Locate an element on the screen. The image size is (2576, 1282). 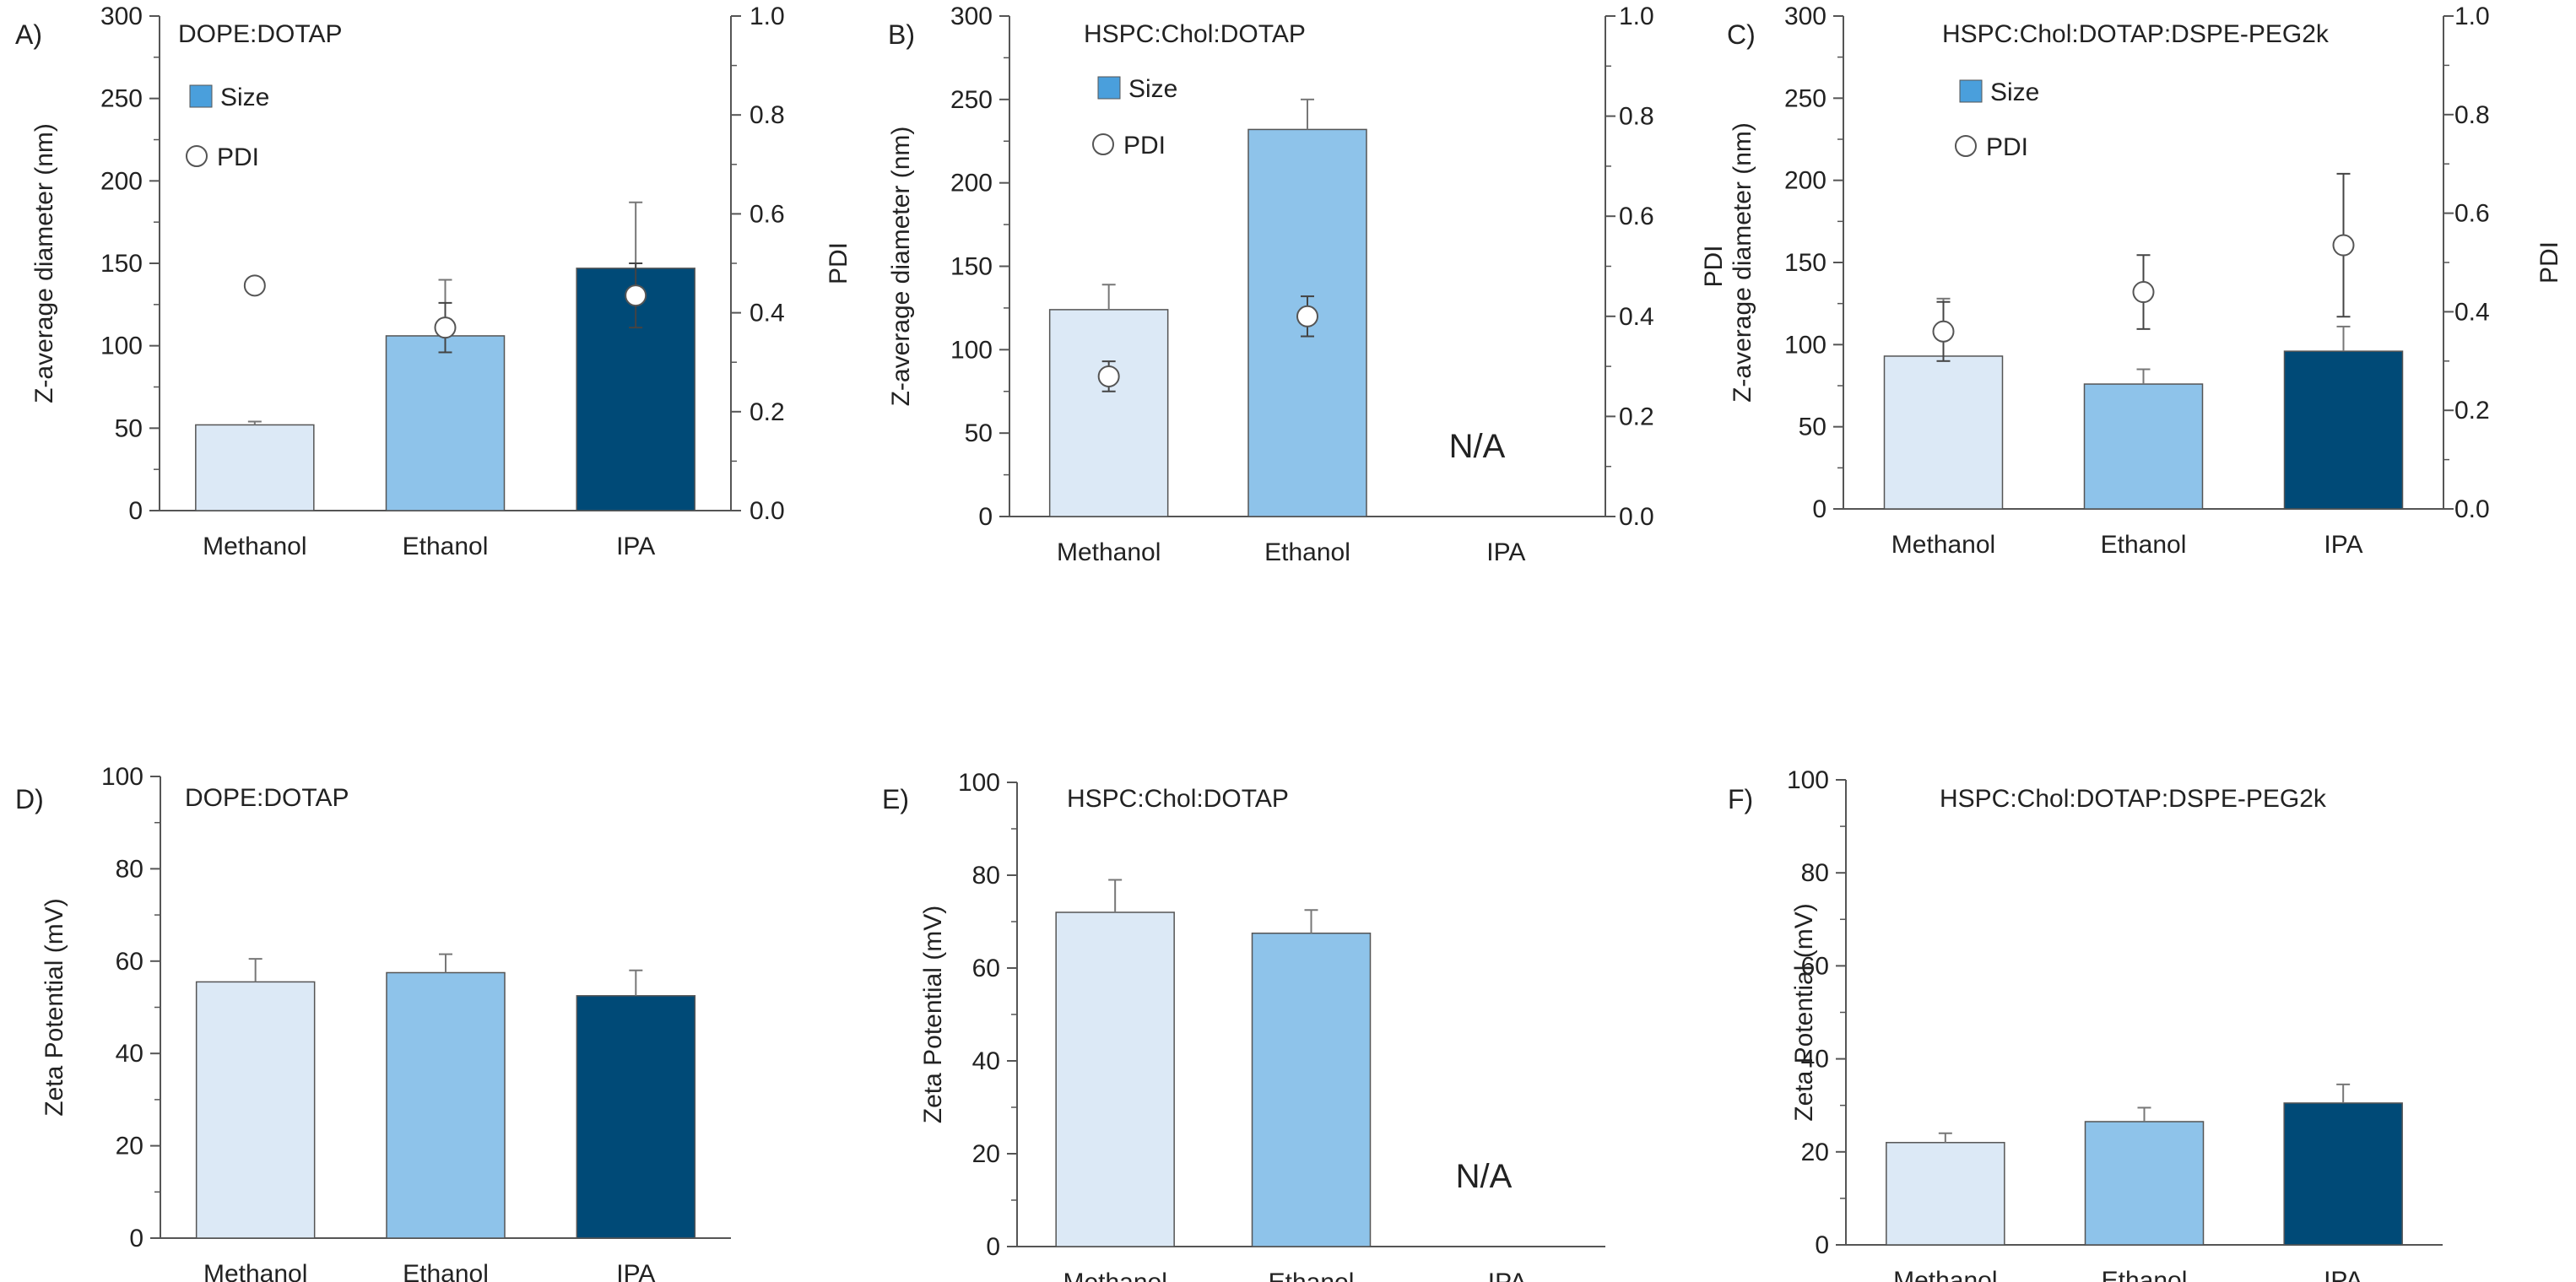
pdi-marker-ipa is located at coordinates (636, 295).